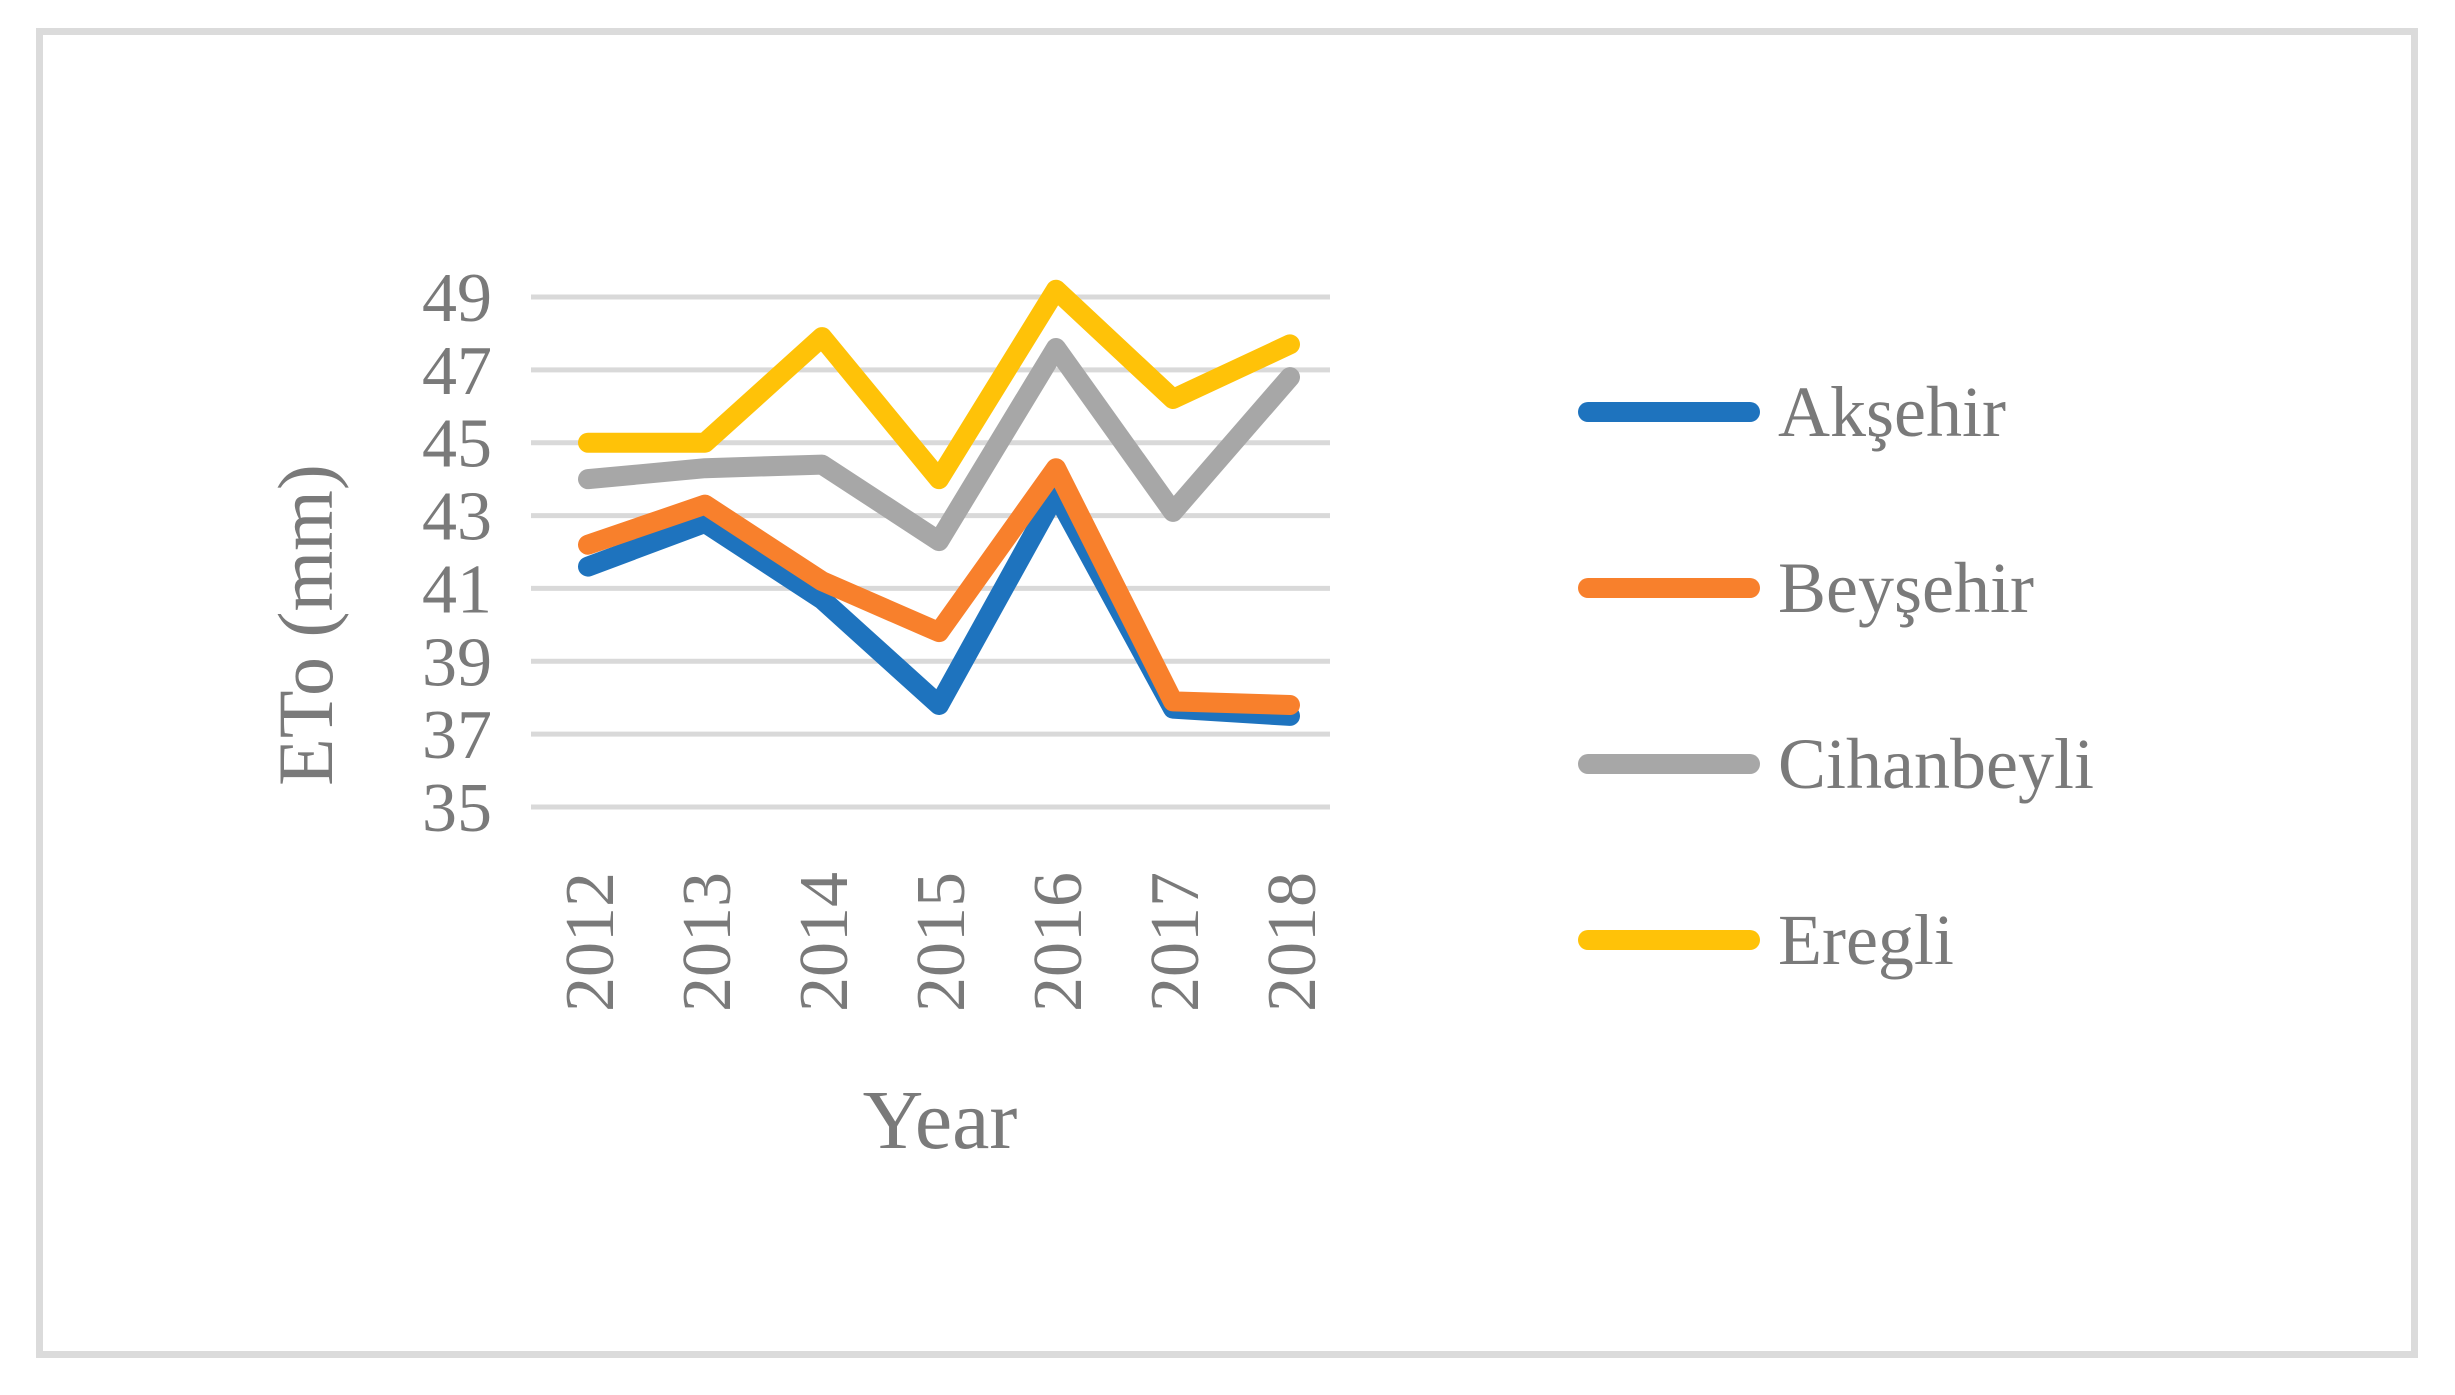  I want to click on legend-item: Akşehir, so click(1792, 412).